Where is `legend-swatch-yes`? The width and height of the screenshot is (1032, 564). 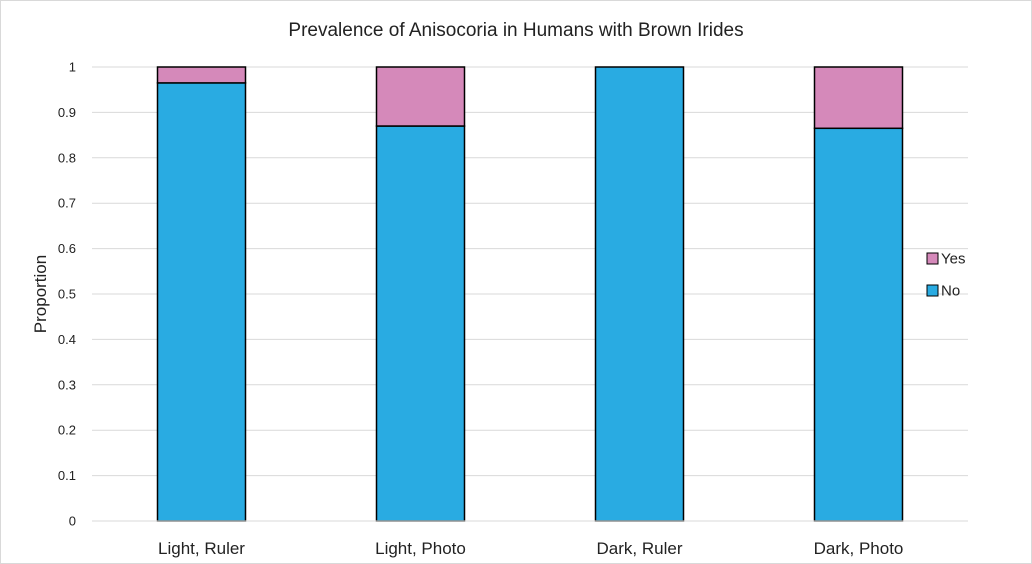
legend-swatch-yes is located at coordinates (932, 258).